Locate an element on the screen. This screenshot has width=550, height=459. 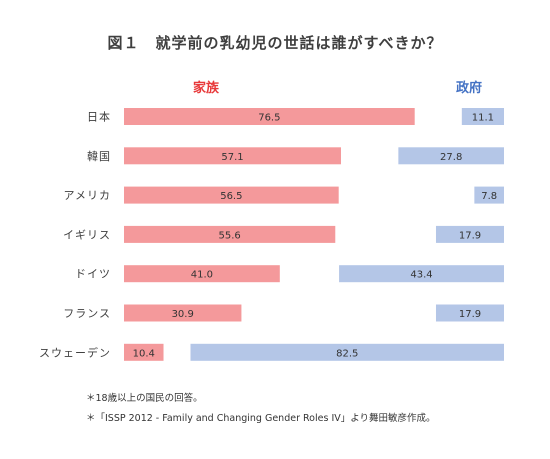
government-value-label: 82.5 is located at coordinates (347, 353).